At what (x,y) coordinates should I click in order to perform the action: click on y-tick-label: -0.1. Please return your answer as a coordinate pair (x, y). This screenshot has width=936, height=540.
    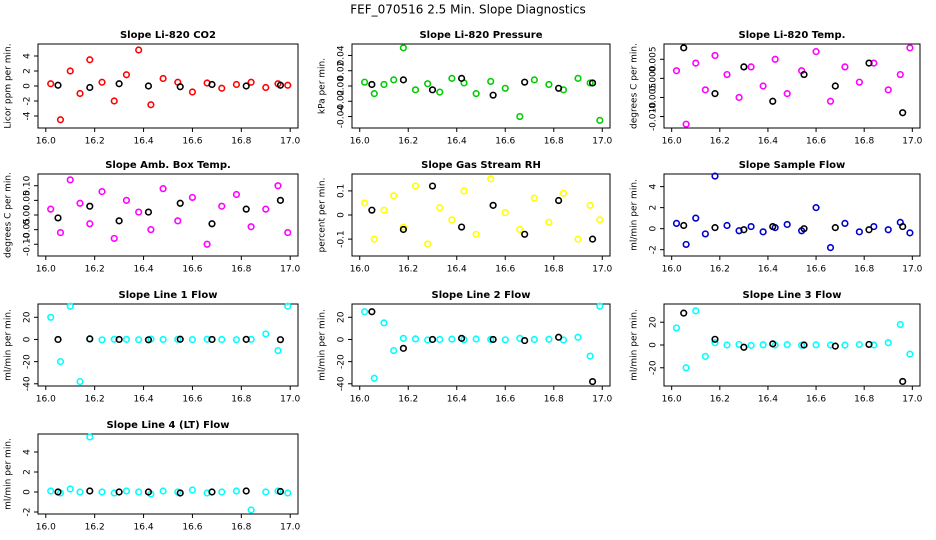
    Looking at the image, I should click on (342, 239).